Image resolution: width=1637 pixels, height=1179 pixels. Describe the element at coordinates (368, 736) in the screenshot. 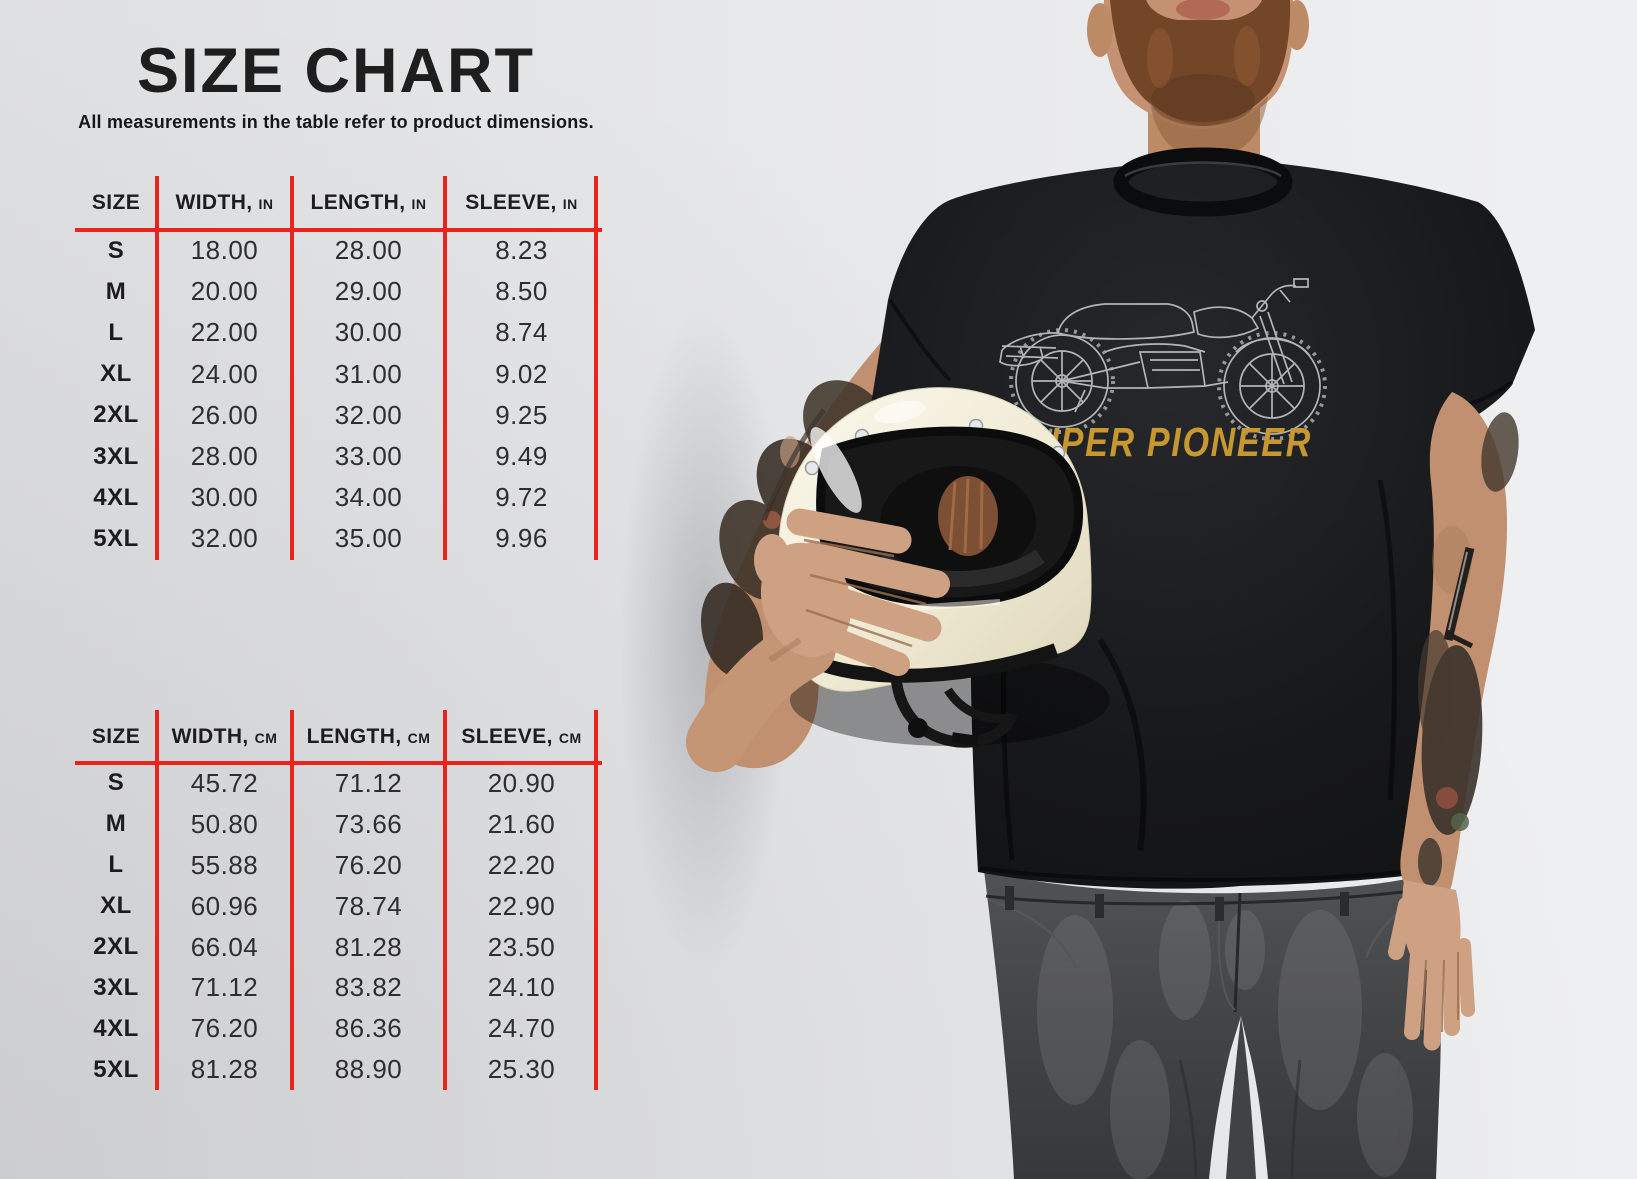

I see `header-length: LENGTH, CM` at that location.